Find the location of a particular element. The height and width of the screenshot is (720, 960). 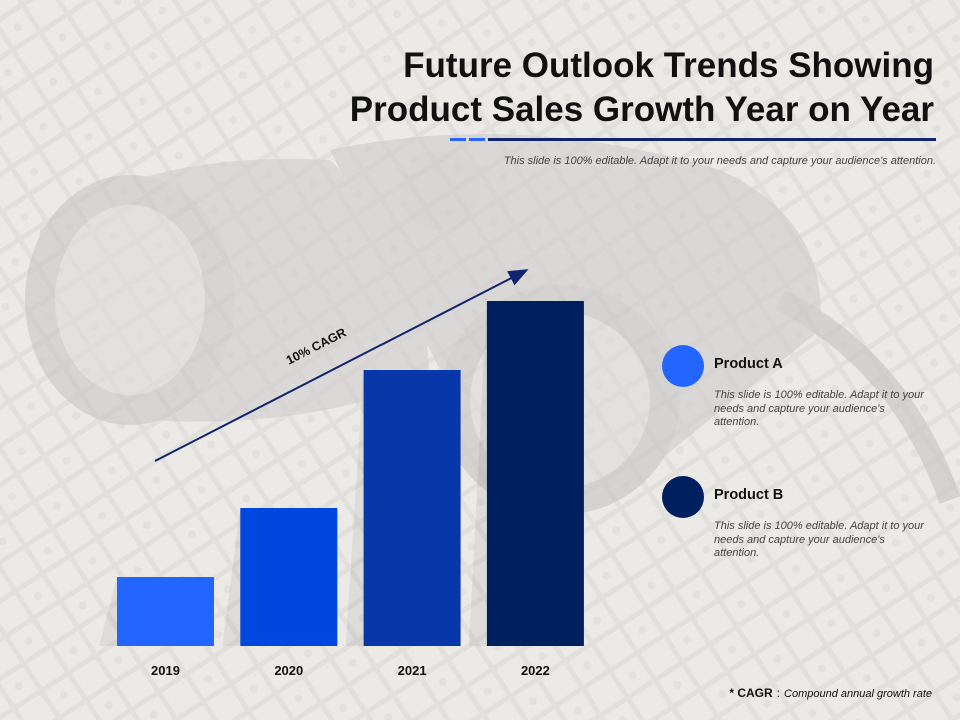

bar-2020 is located at coordinates (289, 577).